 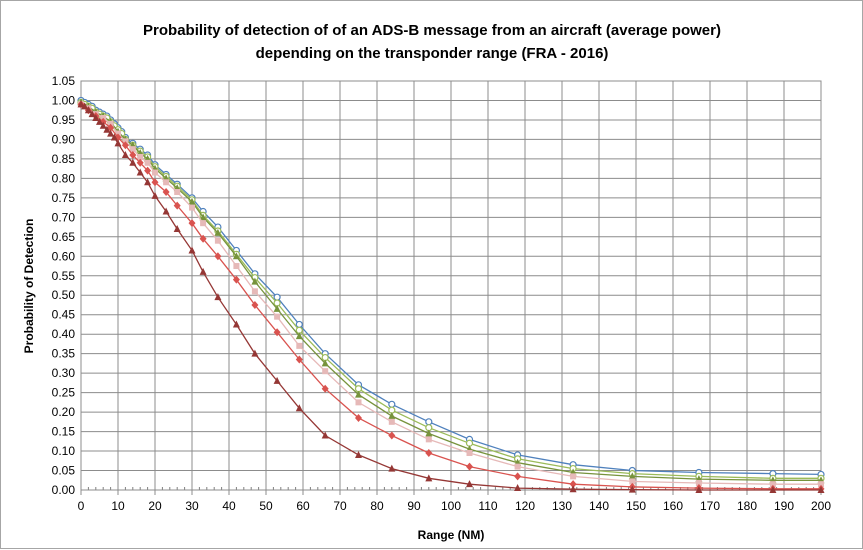 I want to click on x-tick-label: 140, so click(x=599, y=506).